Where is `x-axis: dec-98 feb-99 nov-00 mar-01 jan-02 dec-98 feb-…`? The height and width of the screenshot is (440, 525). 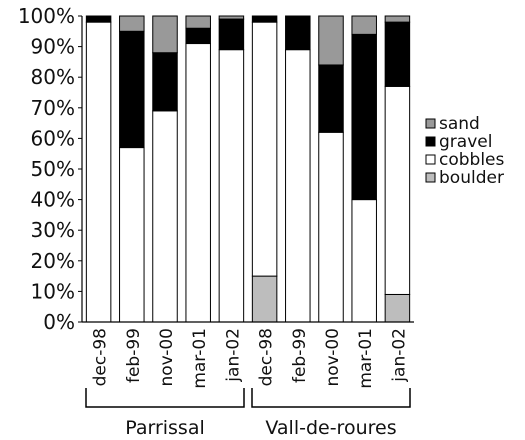 x-axis: dec-98 feb-99 nov-00 mar-01 jan-02 dec-98 feb-… is located at coordinates (248, 355).